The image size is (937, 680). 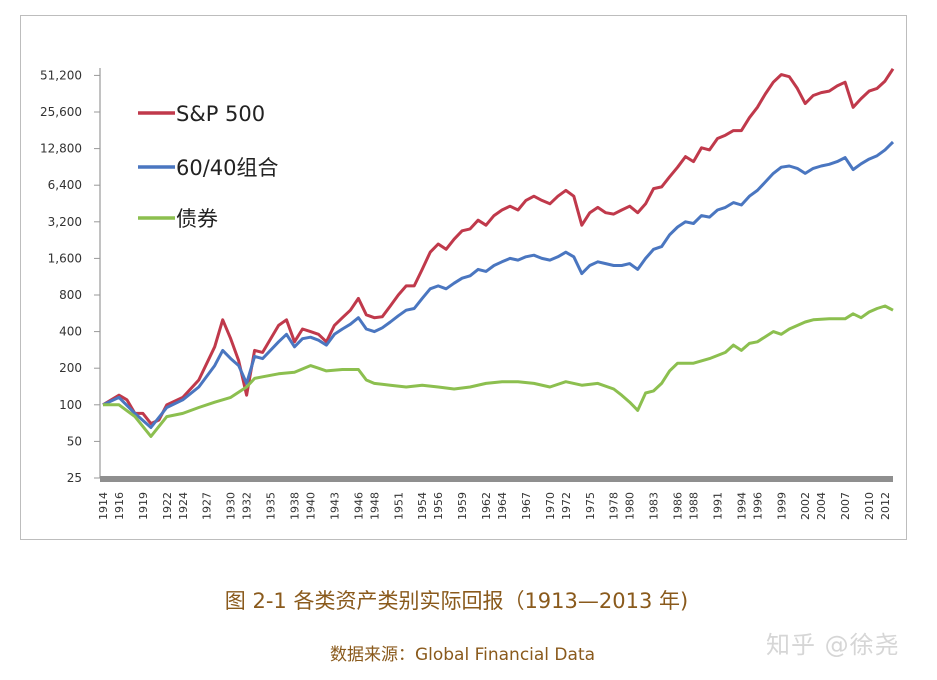 What do you see at coordinates (590, 506) in the screenshot?
I see `x-tick-label: 1975` at bounding box center [590, 506].